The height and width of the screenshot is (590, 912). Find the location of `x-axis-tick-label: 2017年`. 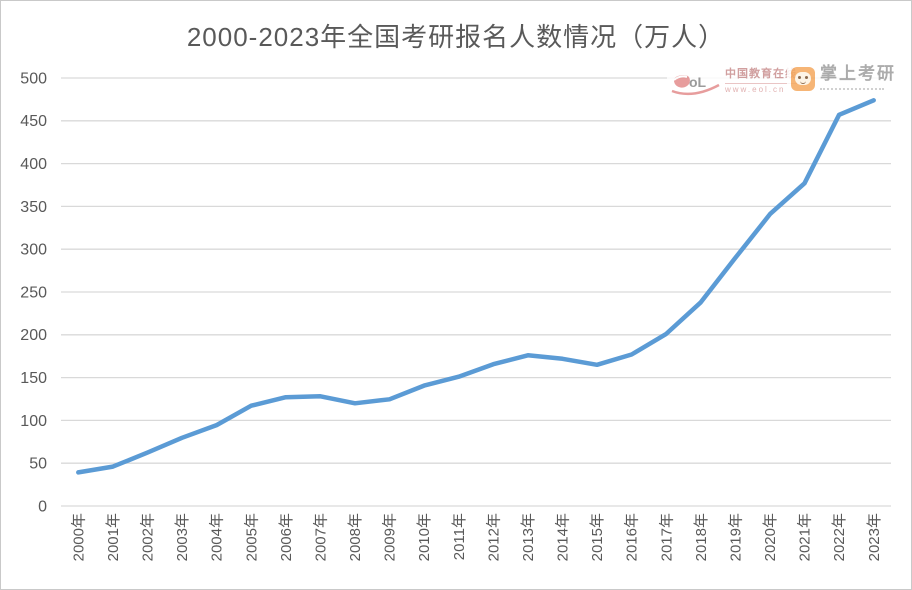

x-axis-tick-label: 2017年 is located at coordinates (666, 537).